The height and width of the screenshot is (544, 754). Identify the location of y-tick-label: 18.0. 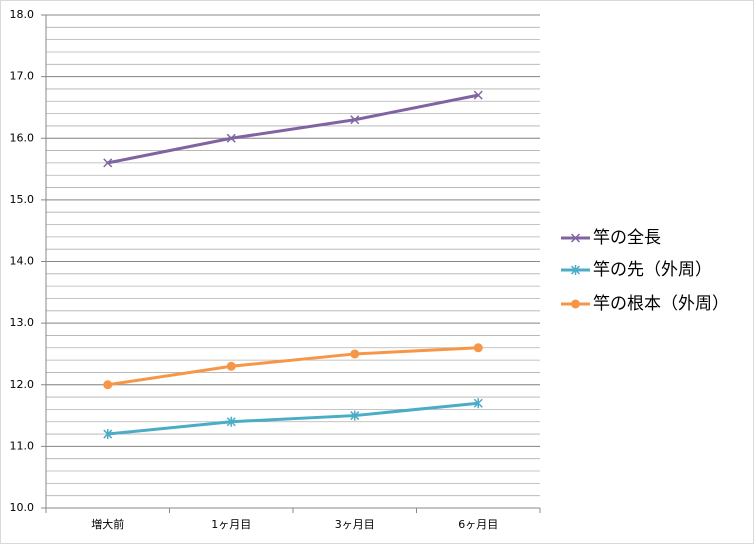
(22, 14).